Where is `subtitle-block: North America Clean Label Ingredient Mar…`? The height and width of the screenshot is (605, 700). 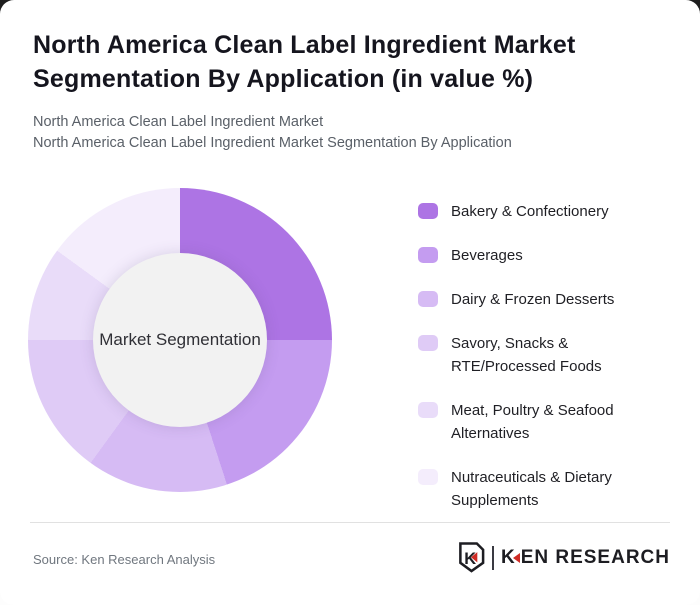
subtitle-block: North America Clean Label Ingredient Mar… is located at coordinates (343, 133).